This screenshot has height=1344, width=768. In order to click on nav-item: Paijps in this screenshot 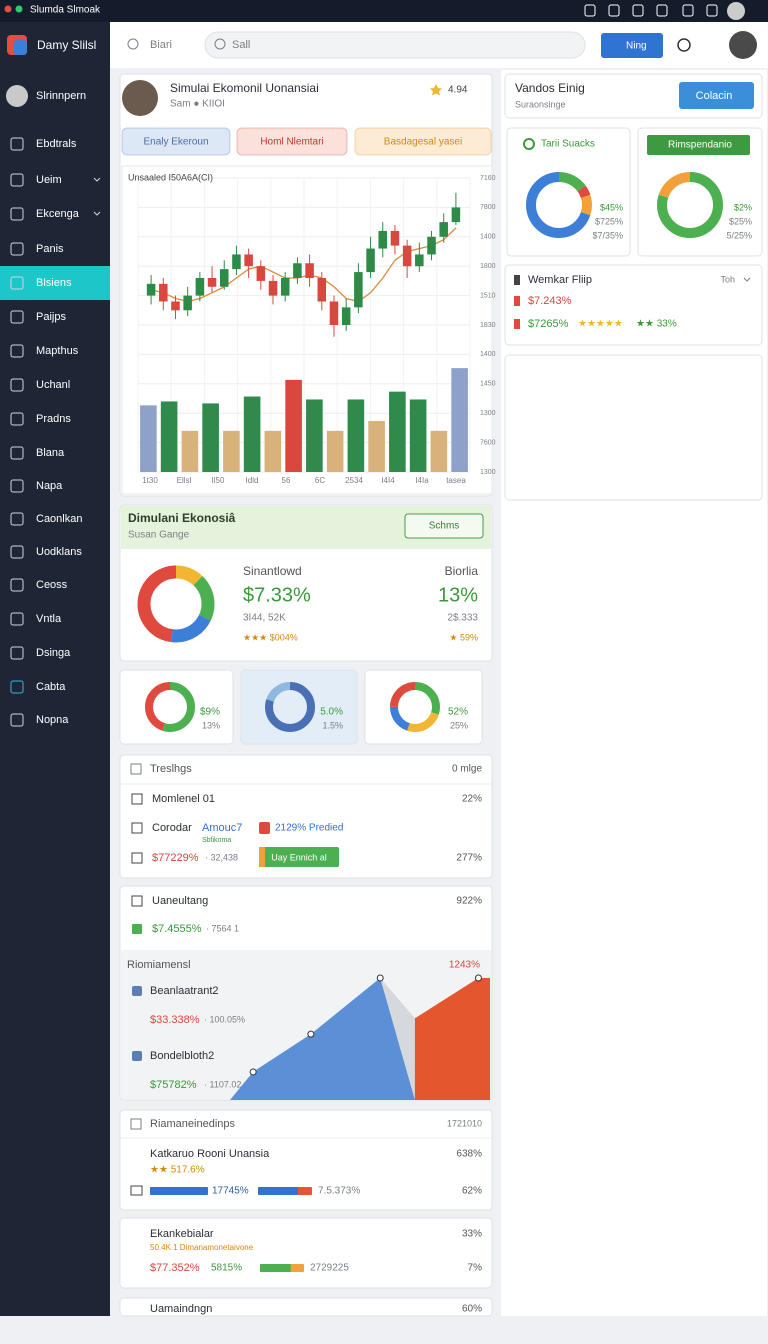, I will do `click(51, 317)`.